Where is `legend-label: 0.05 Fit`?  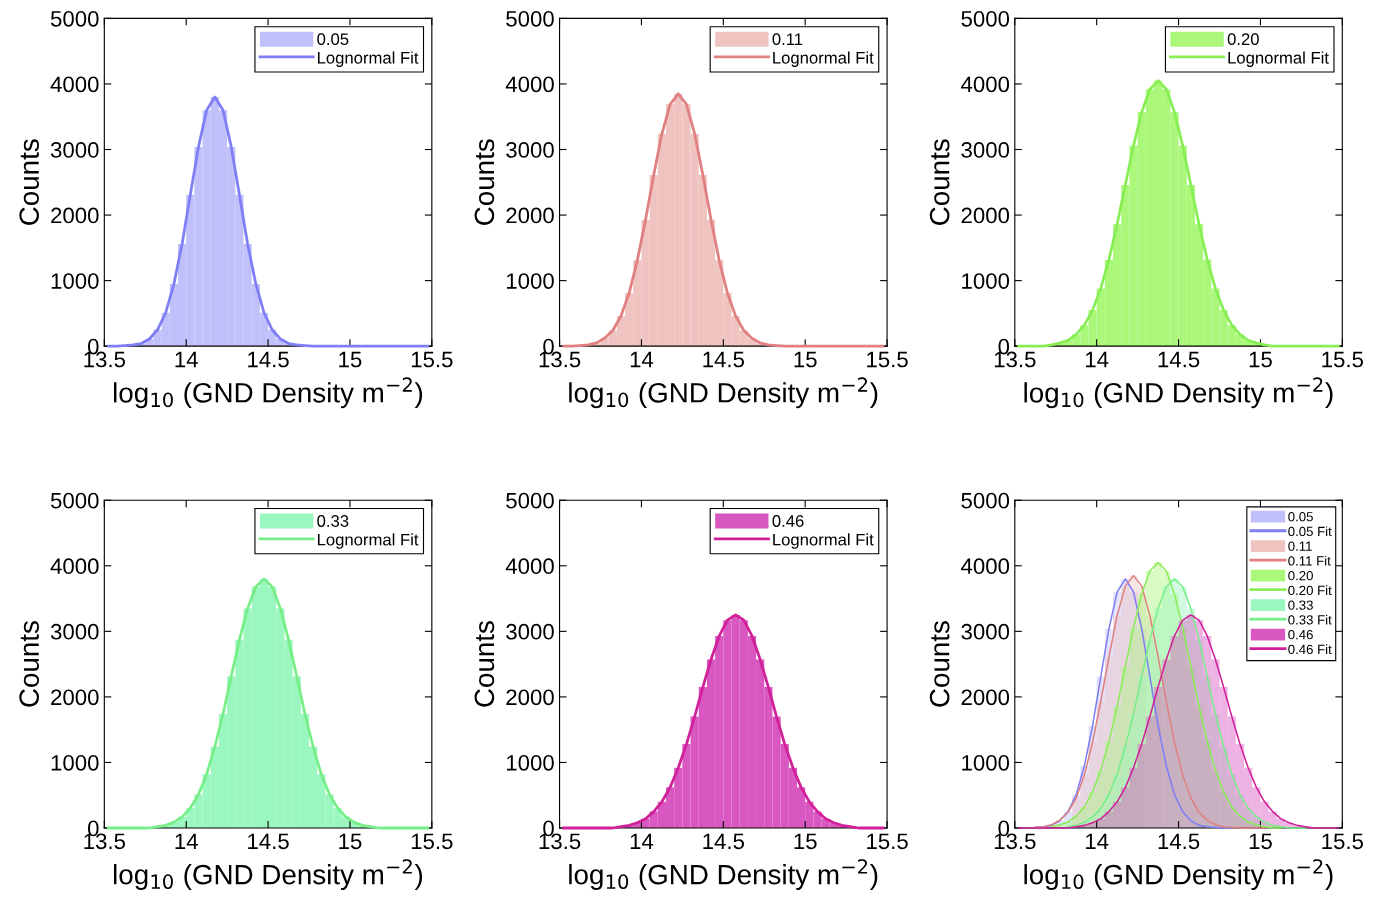
legend-label: 0.05 Fit is located at coordinates (1310, 531).